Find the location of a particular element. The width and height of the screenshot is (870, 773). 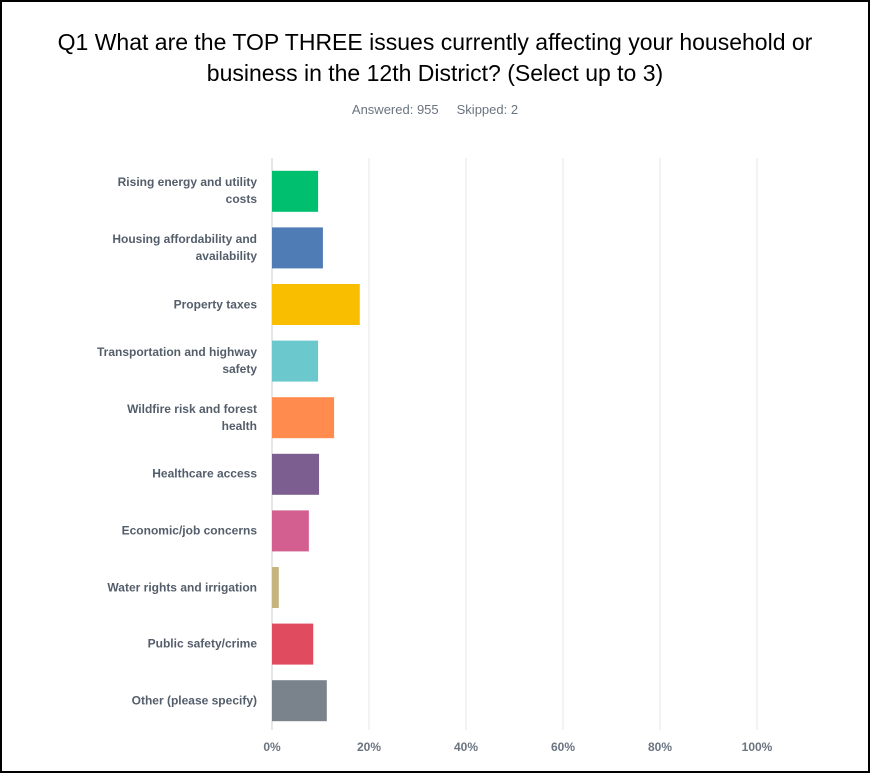

x-tick-label: 100% is located at coordinates (757, 747).